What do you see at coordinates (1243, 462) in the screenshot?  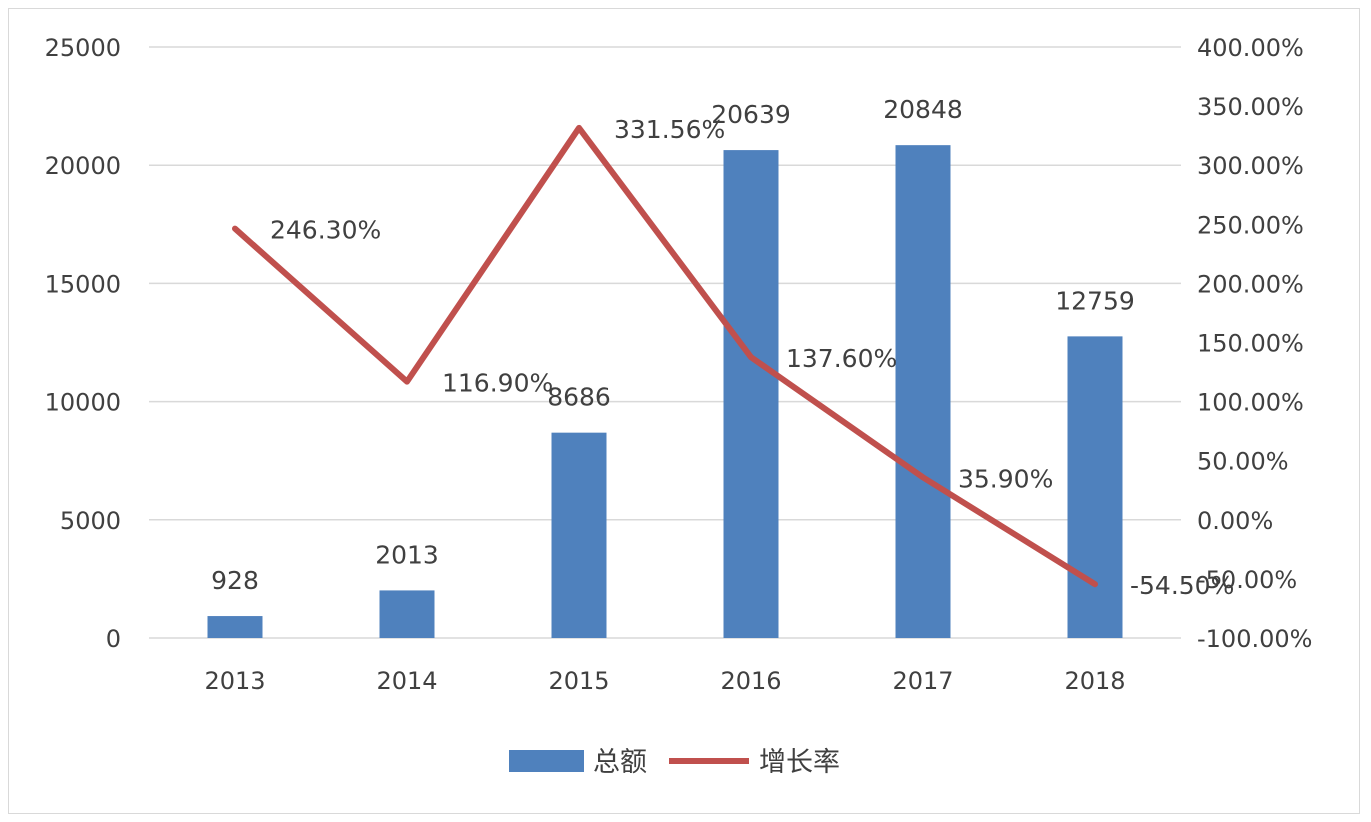 I see `right-axis-tick-label: 50.00%` at bounding box center [1243, 462].